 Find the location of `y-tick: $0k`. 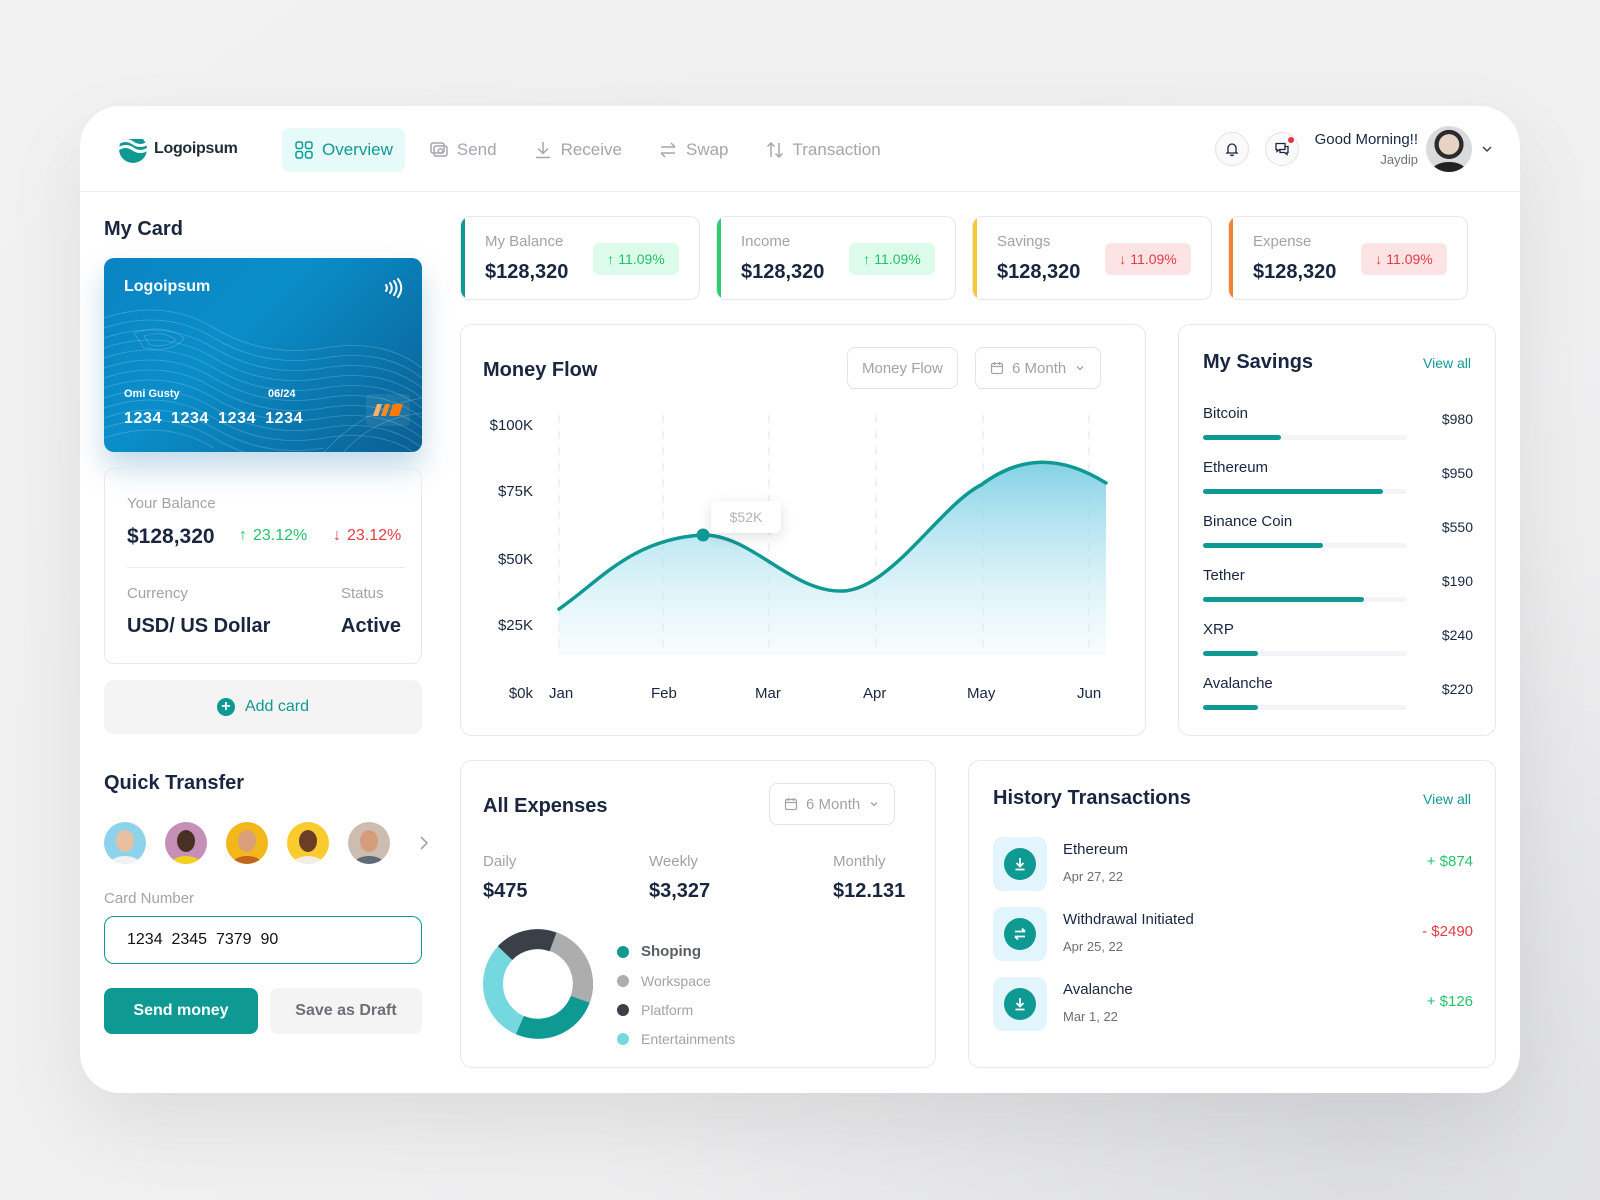

y-tick: $0k is located at coordinates (520, 693).